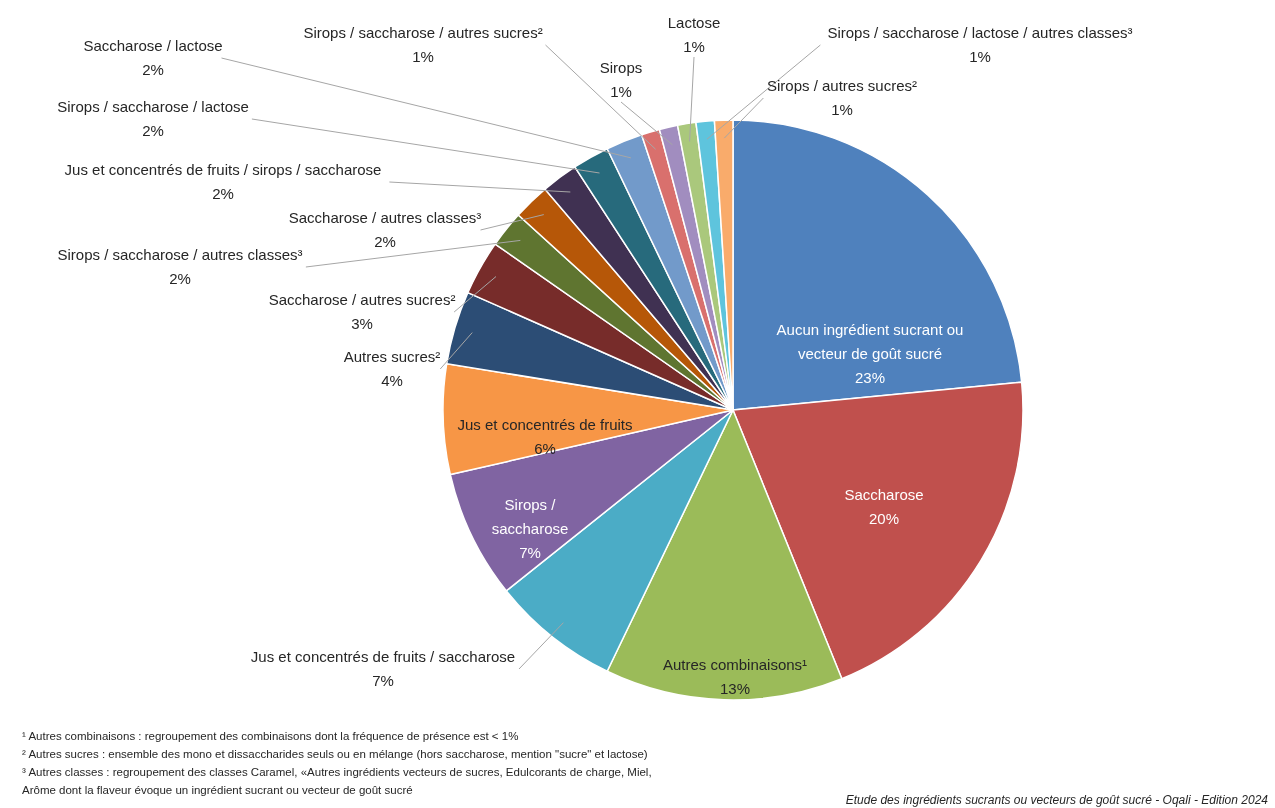  Describe the element at coordinates (545, 448) in the screenshot. I see `data-label: 6%` at that location.